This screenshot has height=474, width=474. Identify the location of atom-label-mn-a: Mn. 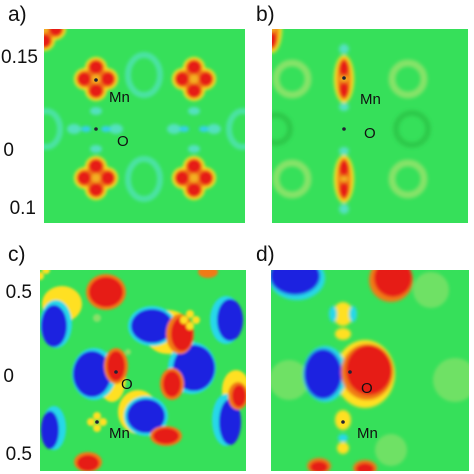
(119, 97).